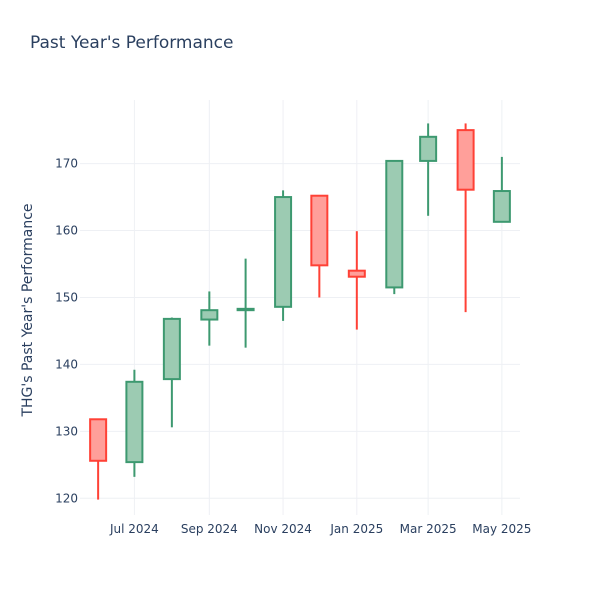  I want to click on y-tick-label: 150, so click(66, 297).